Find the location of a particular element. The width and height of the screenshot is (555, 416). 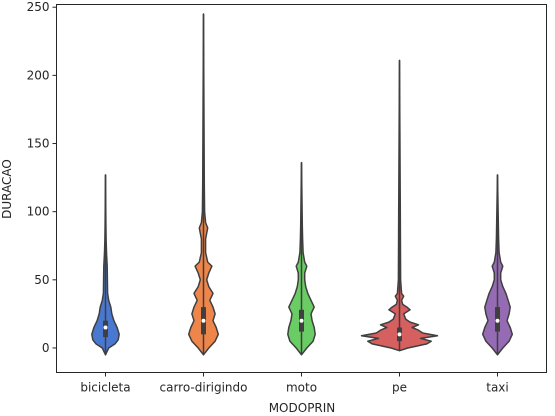

y-tick-label: 150 is located at coordinates (38, 144).